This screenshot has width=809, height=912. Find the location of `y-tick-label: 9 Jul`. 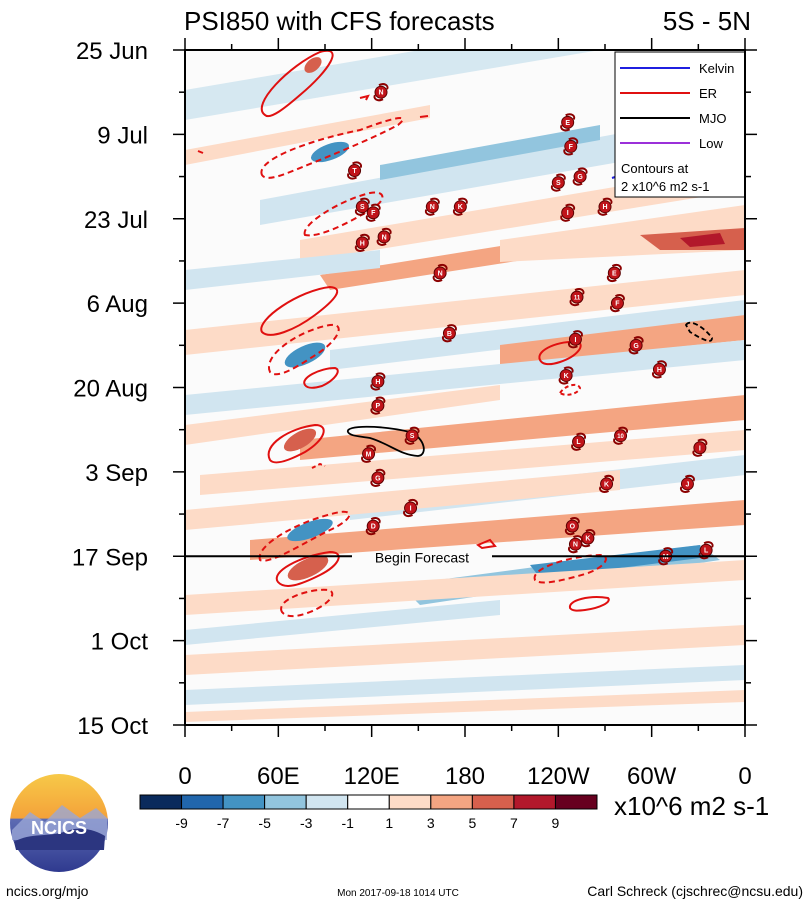

y-tick-label: 9 Jul is located at coordinates (122, 135).